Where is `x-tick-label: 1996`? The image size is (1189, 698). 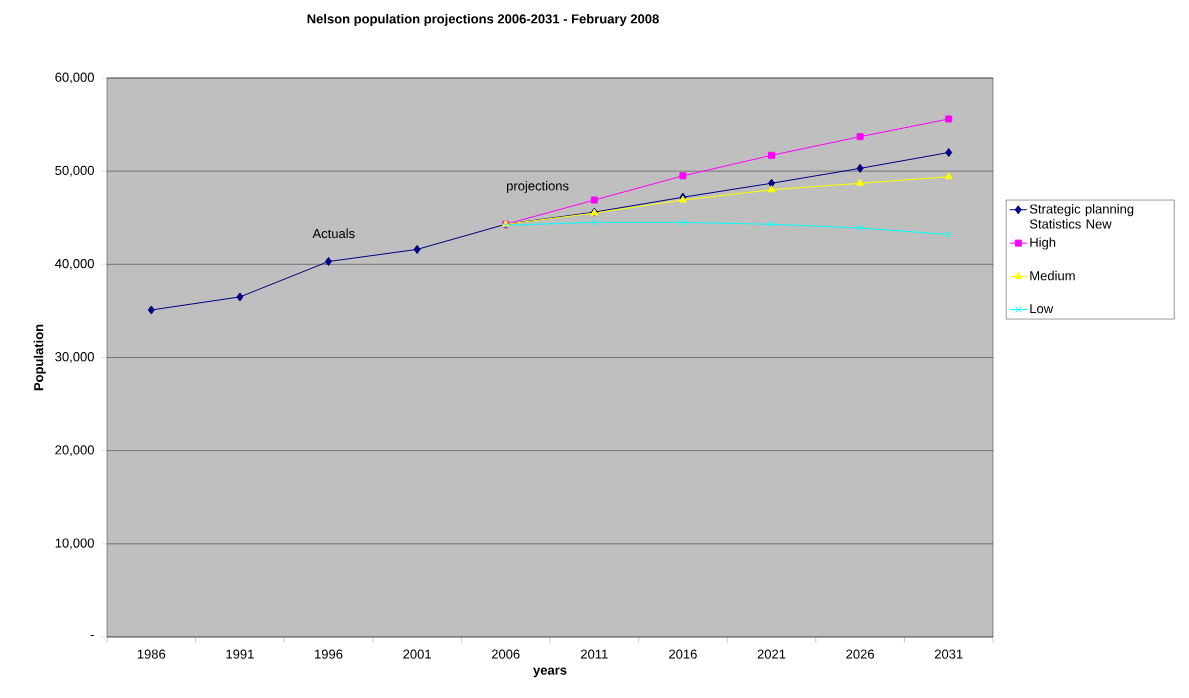
x-tick-label: 1996 is located at coordinates (329, 654).